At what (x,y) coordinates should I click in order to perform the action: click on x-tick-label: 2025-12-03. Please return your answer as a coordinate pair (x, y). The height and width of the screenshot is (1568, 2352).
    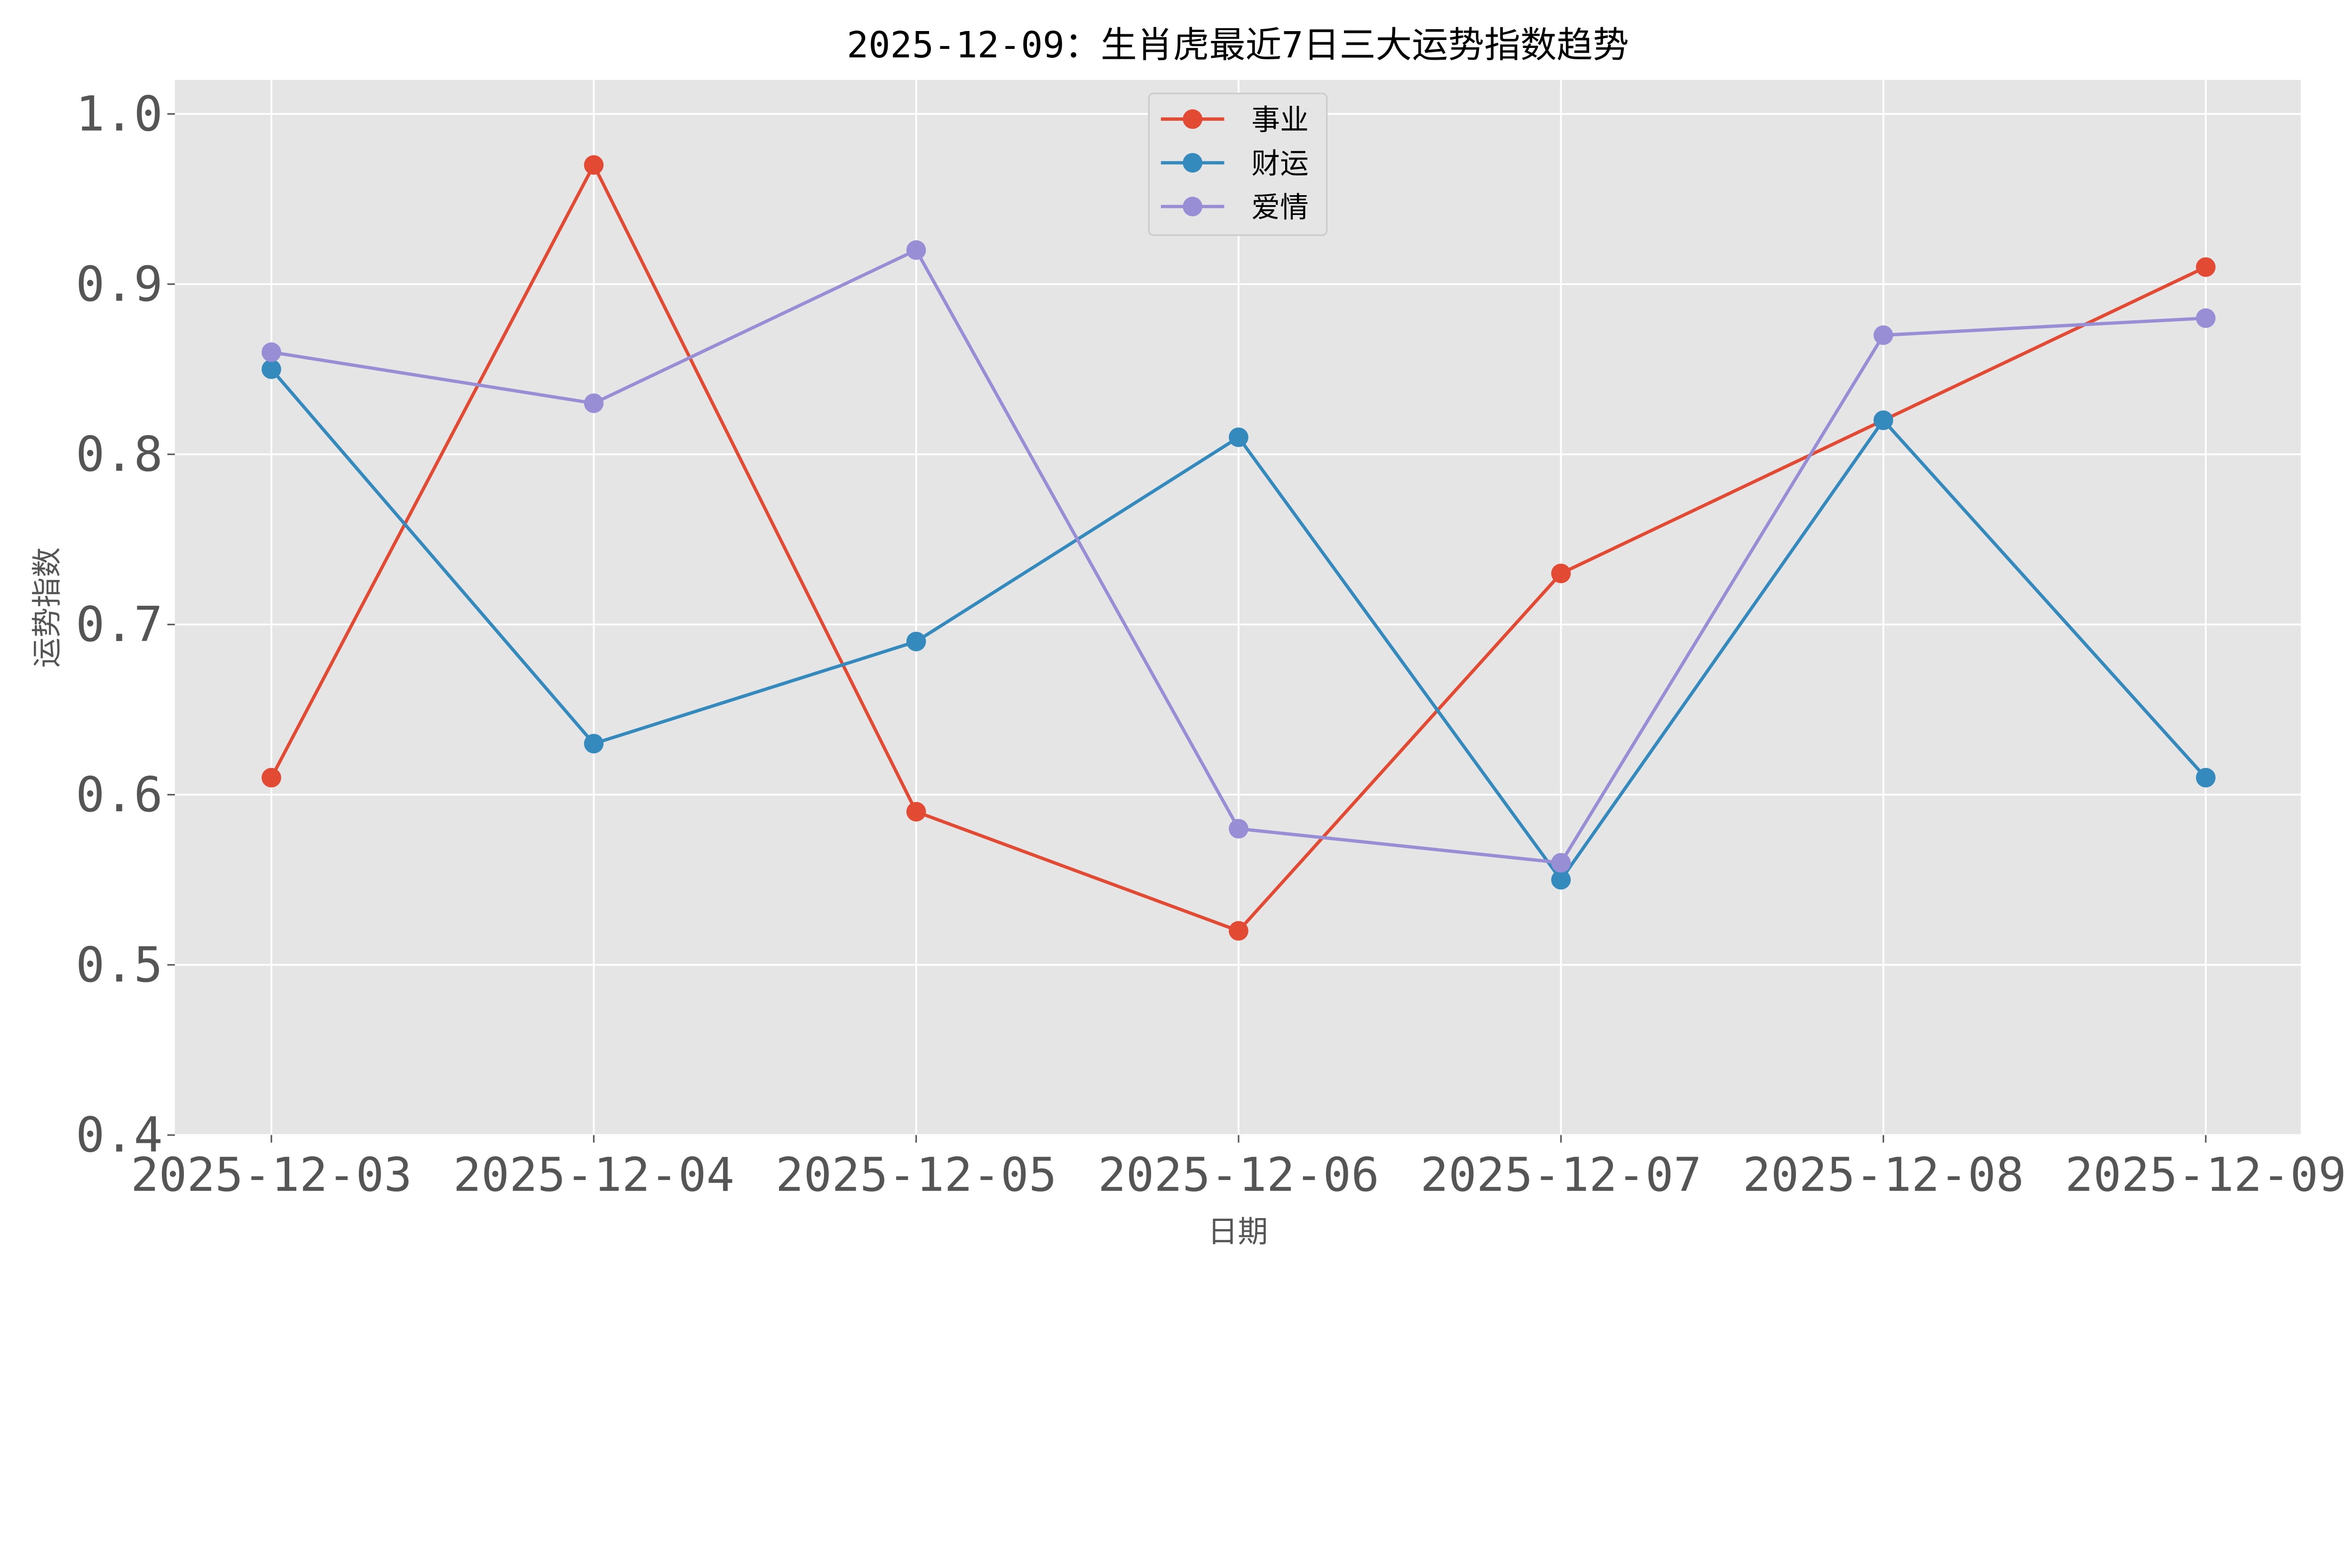
    Looking at the image, I should click on (271, 1175).